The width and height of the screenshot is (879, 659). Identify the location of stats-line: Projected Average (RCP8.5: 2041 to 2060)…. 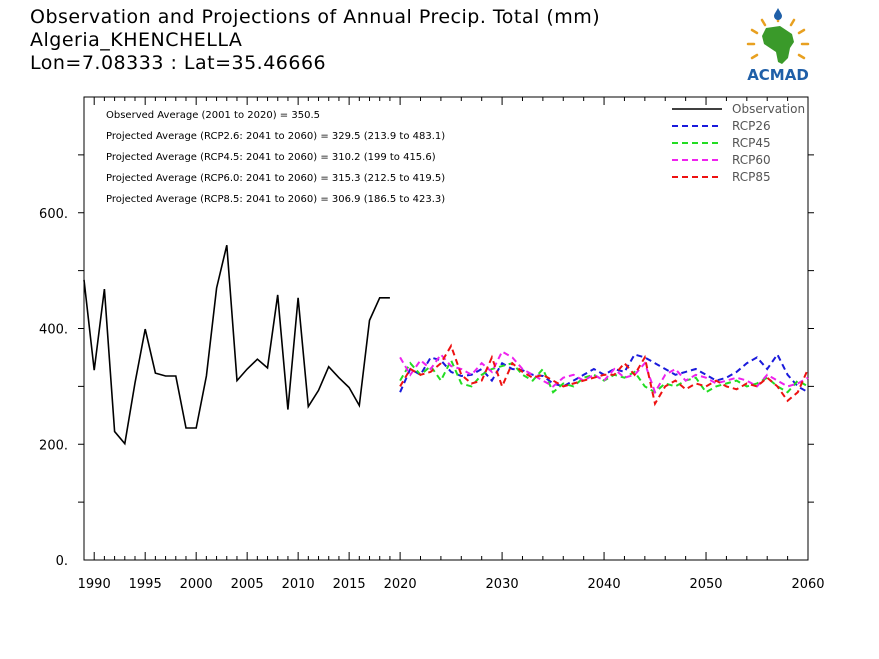
(275, 199).